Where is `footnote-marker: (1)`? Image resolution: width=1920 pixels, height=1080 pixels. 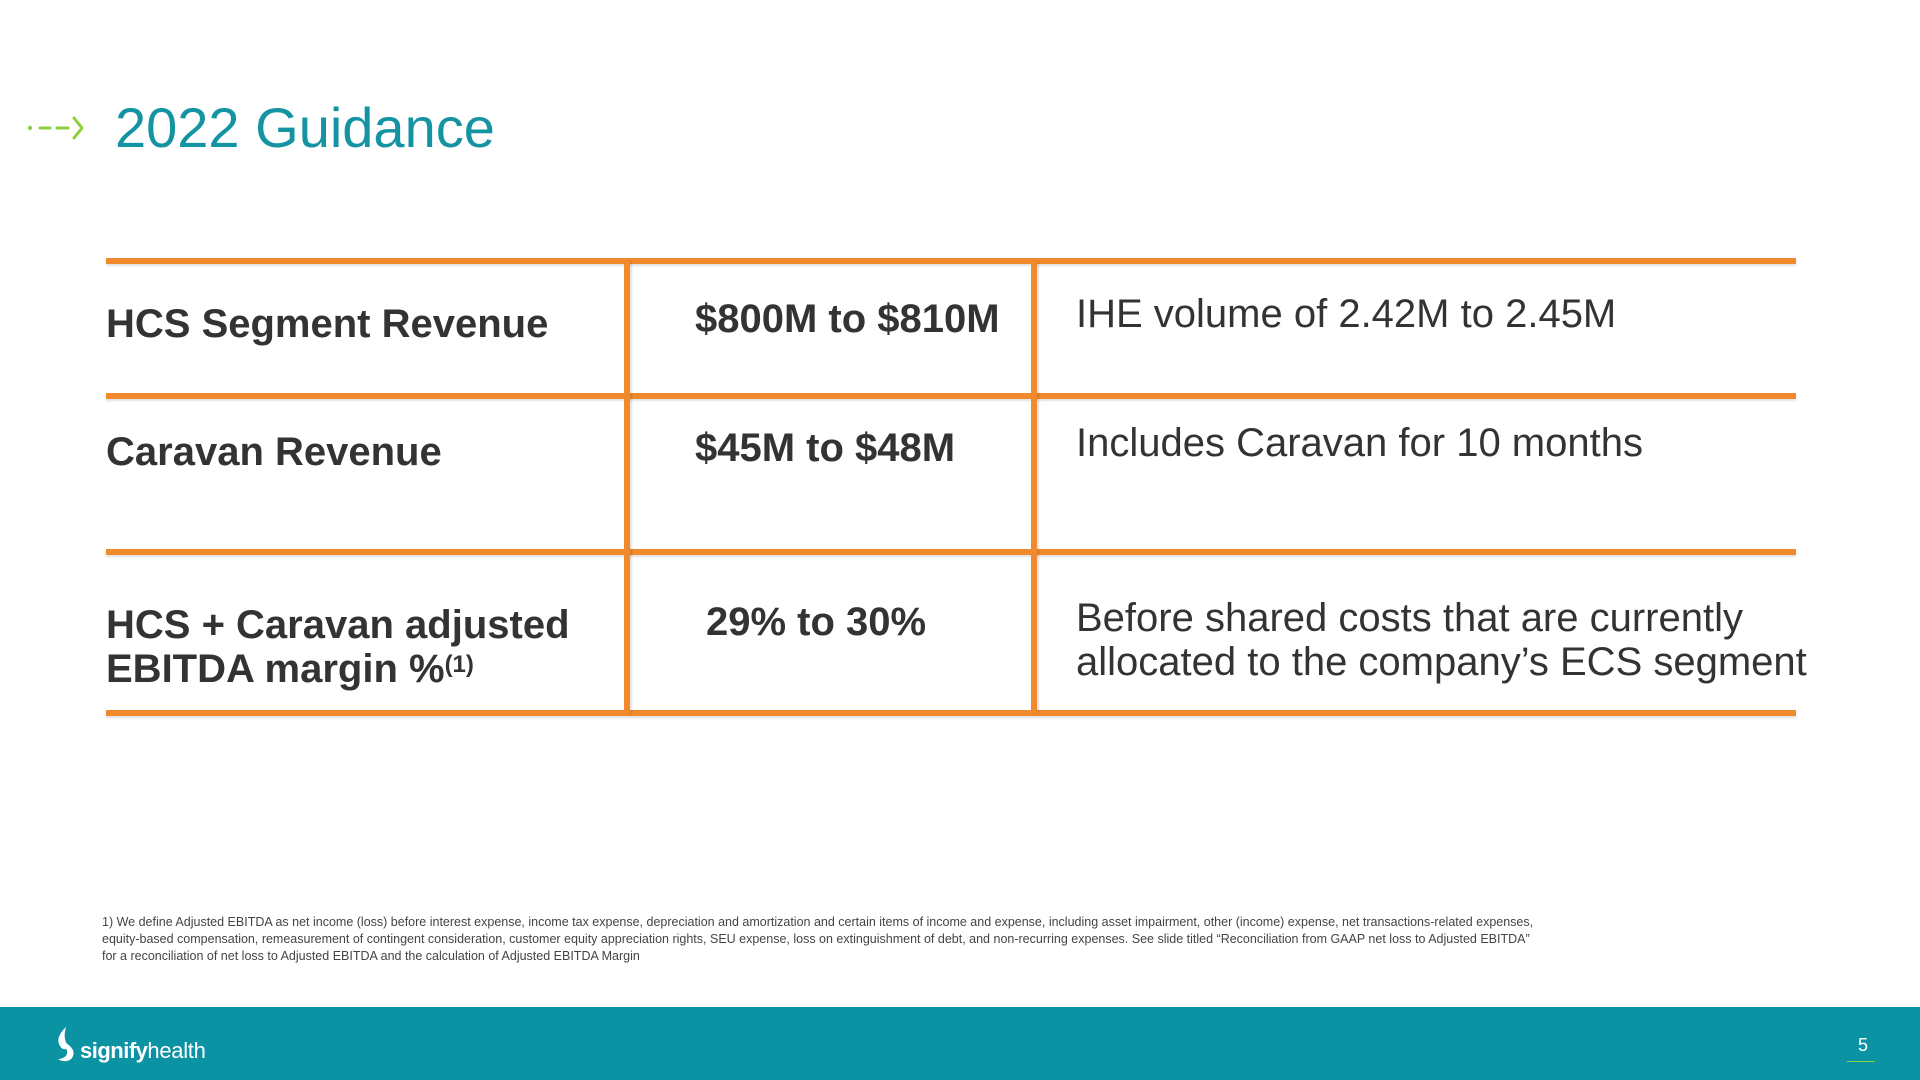
footnote-marker: (1) is located at coordinates (459, 664).